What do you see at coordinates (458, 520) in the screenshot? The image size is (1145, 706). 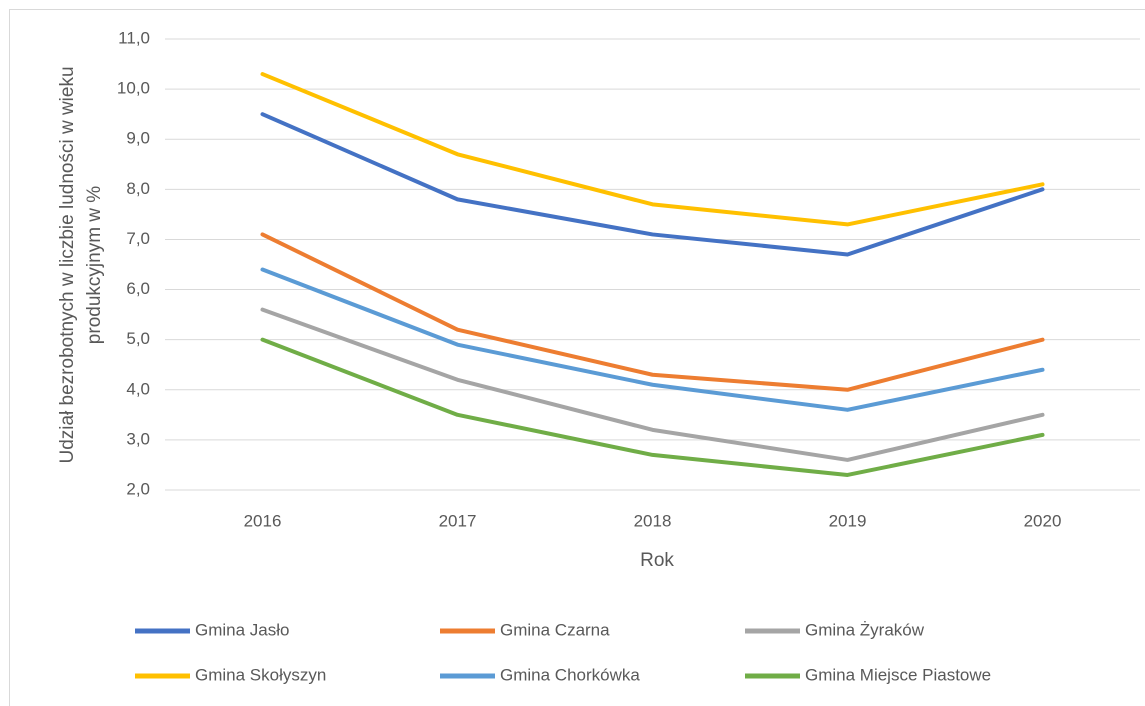 I see `x-tick-label: 2017` at bounding box center [458, 520].